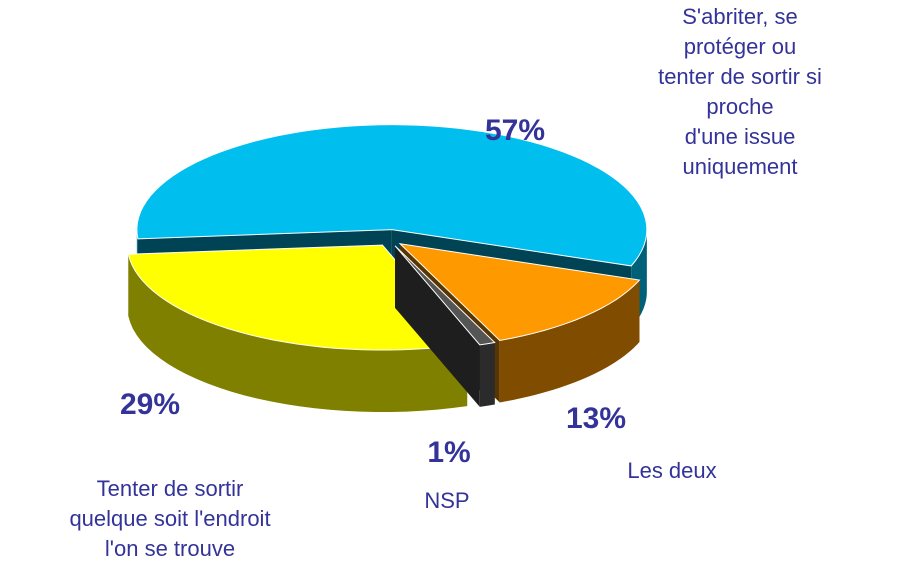 The height and width of the screenshot is (578, 919). I want to click on category-label: NSP, so click(447, 500).